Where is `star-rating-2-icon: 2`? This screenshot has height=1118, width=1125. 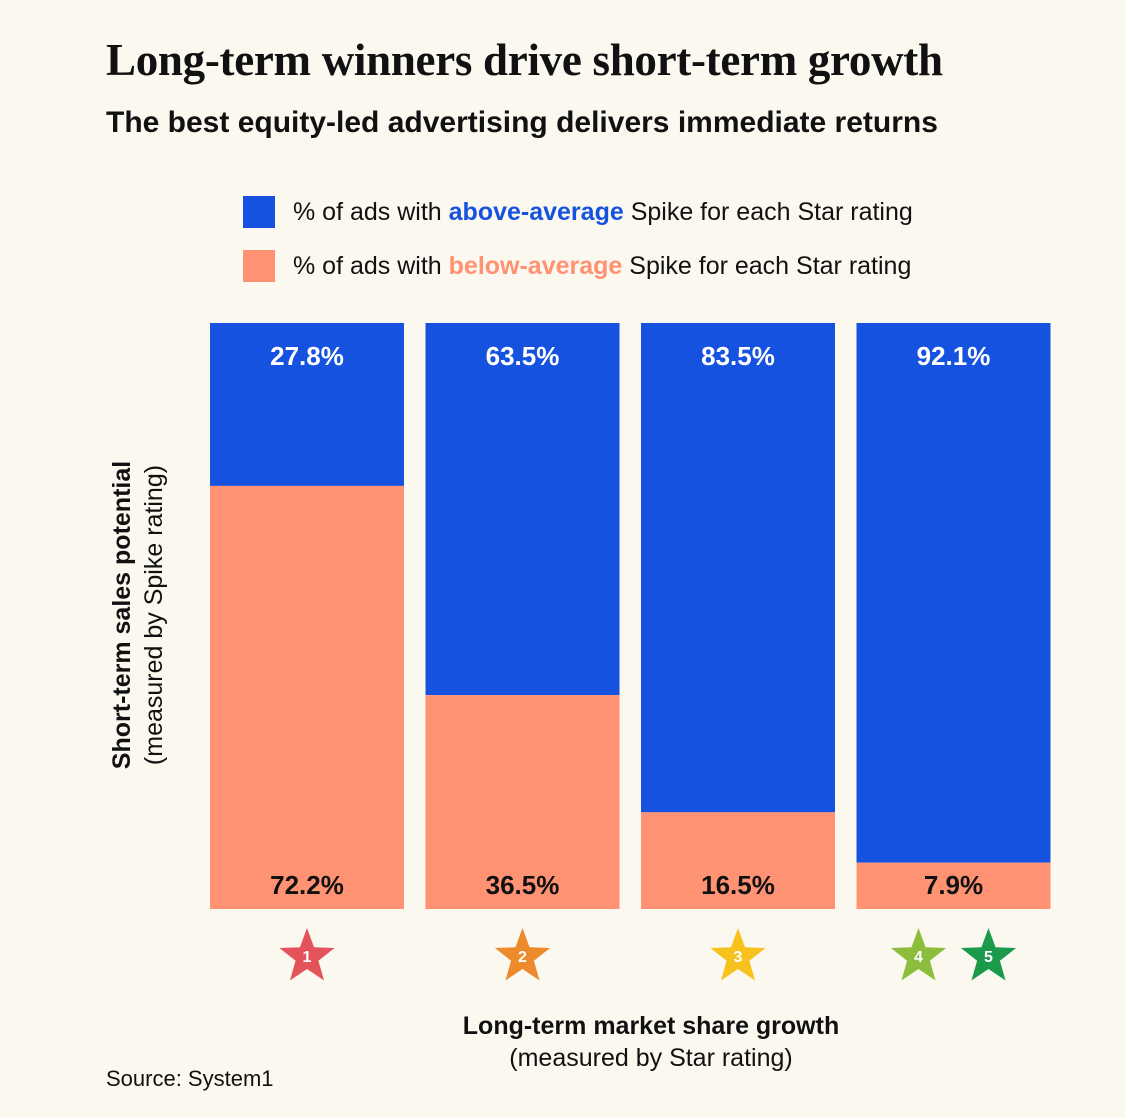
star-rating-2-icon: 2 is located at coordinates (522, 954).